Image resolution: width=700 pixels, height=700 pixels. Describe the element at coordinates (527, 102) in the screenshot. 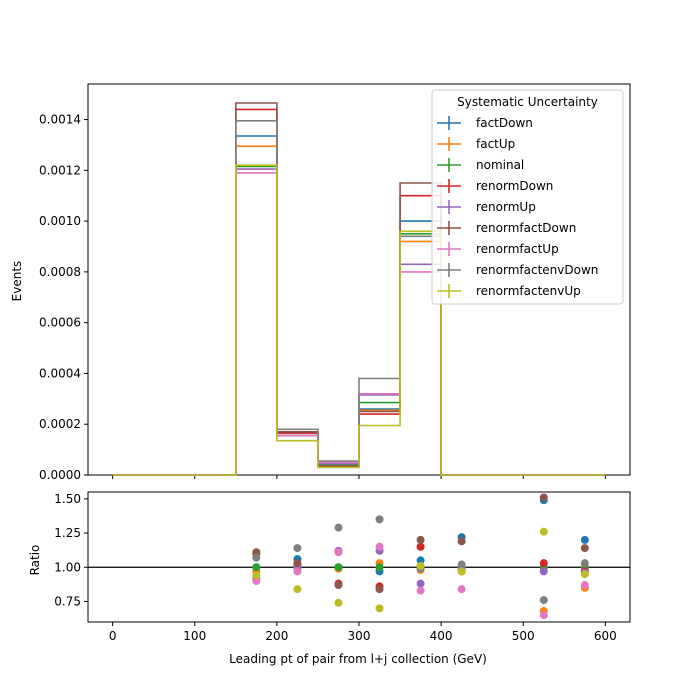

I see `legend-title: Systematic Uncertainty` at that location.